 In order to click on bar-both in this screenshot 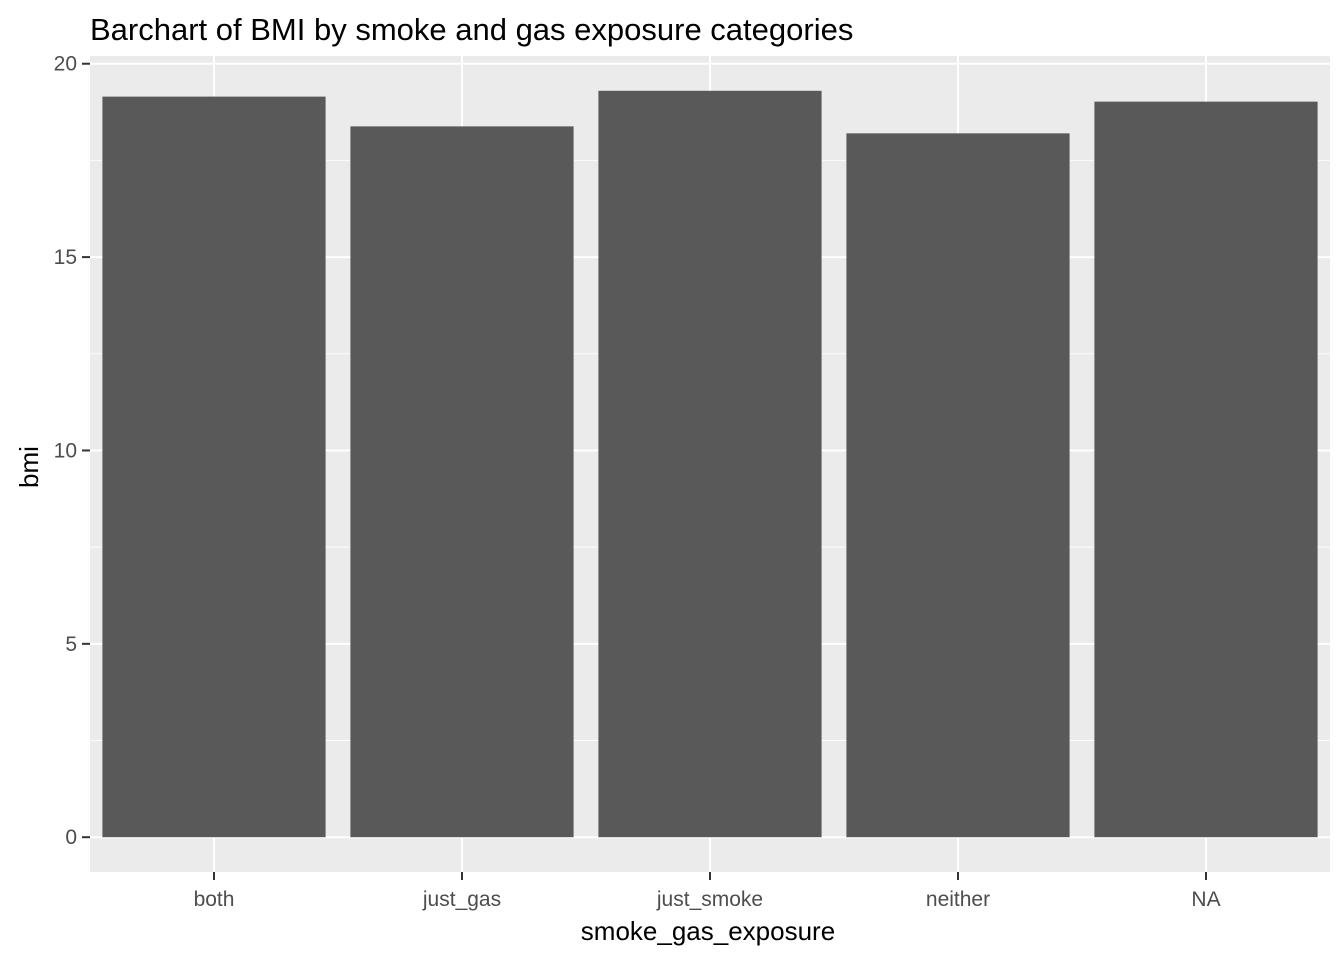, I will do `click(214, 467)`.